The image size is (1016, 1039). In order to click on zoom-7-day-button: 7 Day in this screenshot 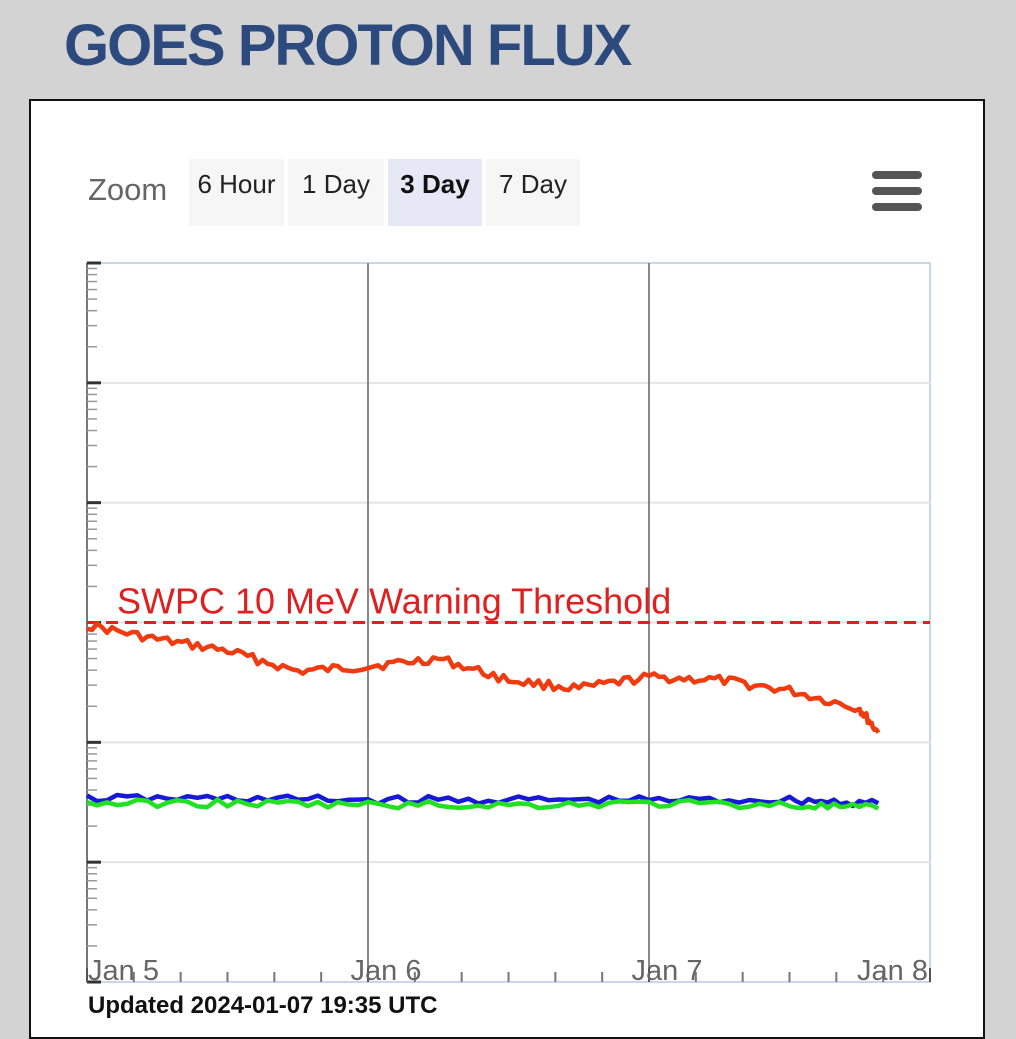, I will do `click(533, 192)`.